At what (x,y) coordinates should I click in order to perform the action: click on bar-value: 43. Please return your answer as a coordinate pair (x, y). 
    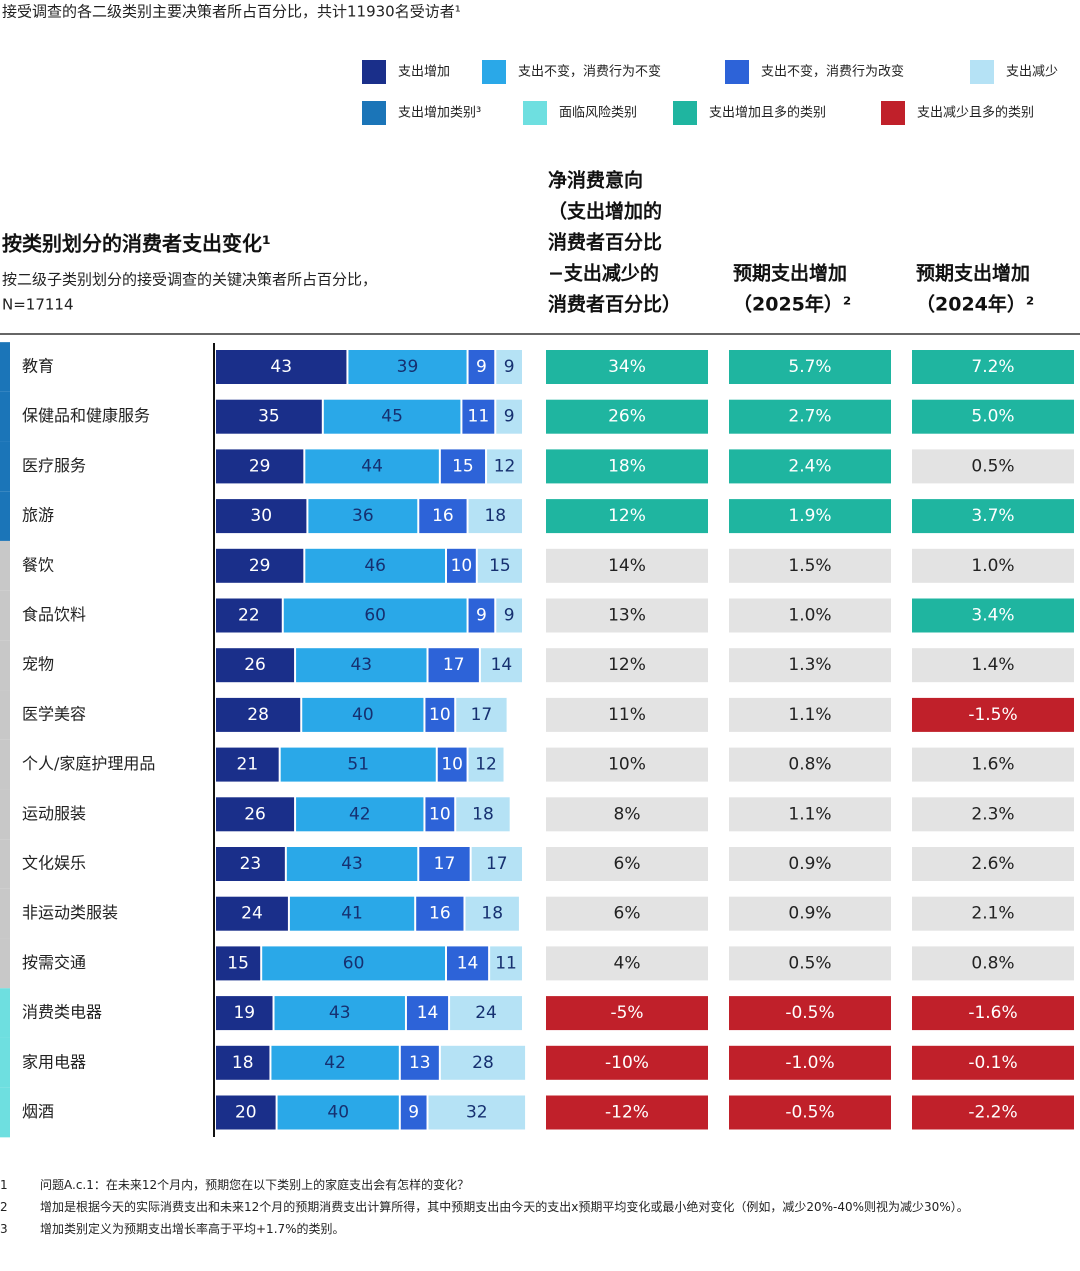
    Looking at the image, I should click on (361, 665).